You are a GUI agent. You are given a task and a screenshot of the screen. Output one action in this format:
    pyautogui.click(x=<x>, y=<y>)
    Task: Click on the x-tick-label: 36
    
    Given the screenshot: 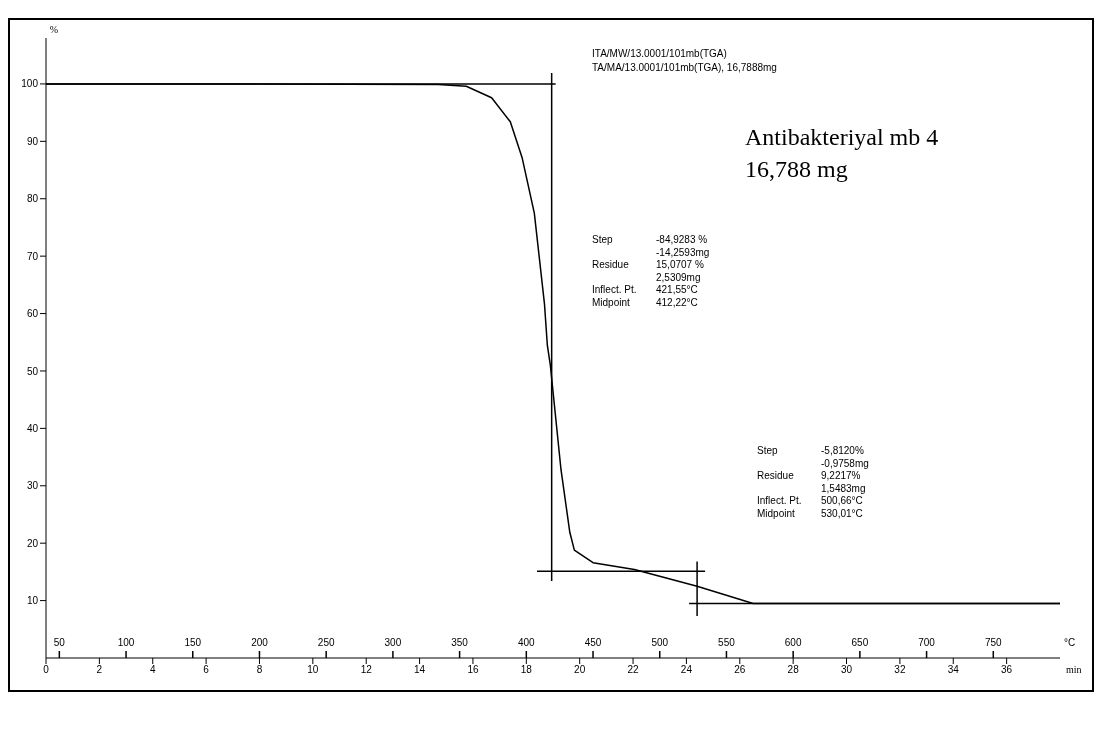 What is the action you would take?
    pyautogui.click(x=1007, y=670)
    